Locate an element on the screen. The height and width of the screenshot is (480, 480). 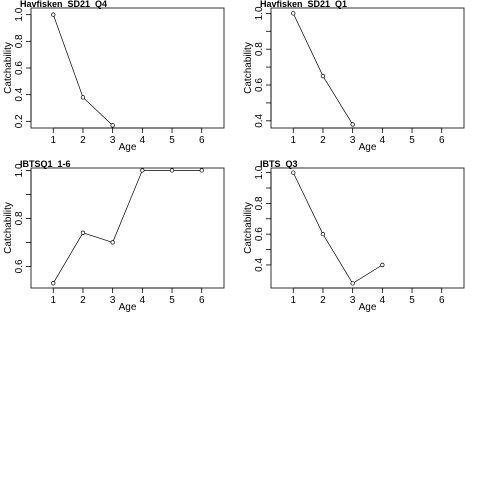
y-tick-label: 0.2 is located at coordinates (19, 121).